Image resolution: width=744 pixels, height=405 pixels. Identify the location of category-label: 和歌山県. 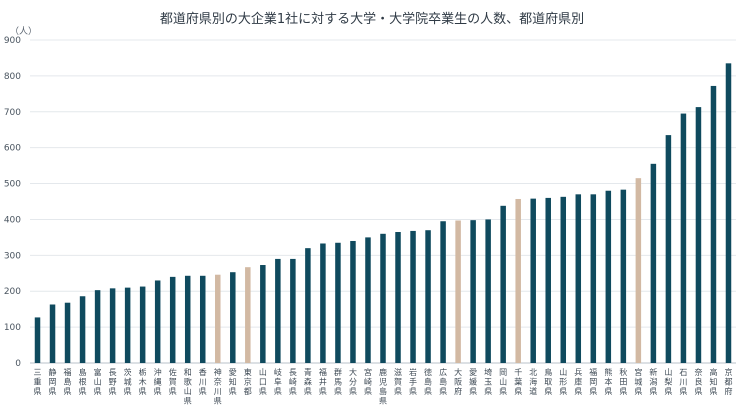
(188, 386).